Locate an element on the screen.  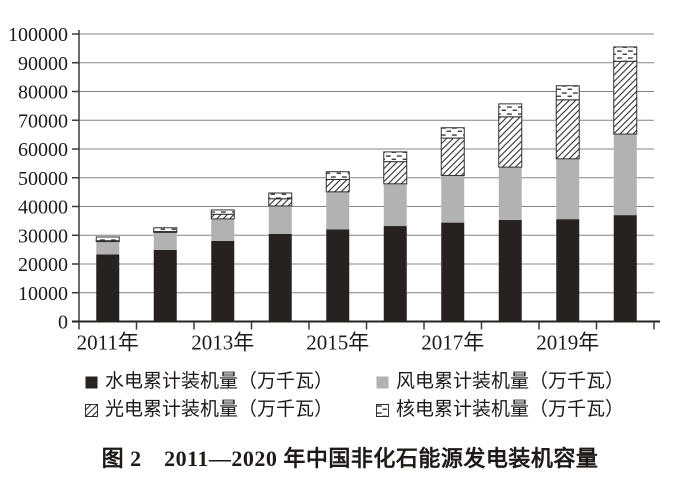
bar-segment-nuclear-2013年 is located at coordinates (222, 212).